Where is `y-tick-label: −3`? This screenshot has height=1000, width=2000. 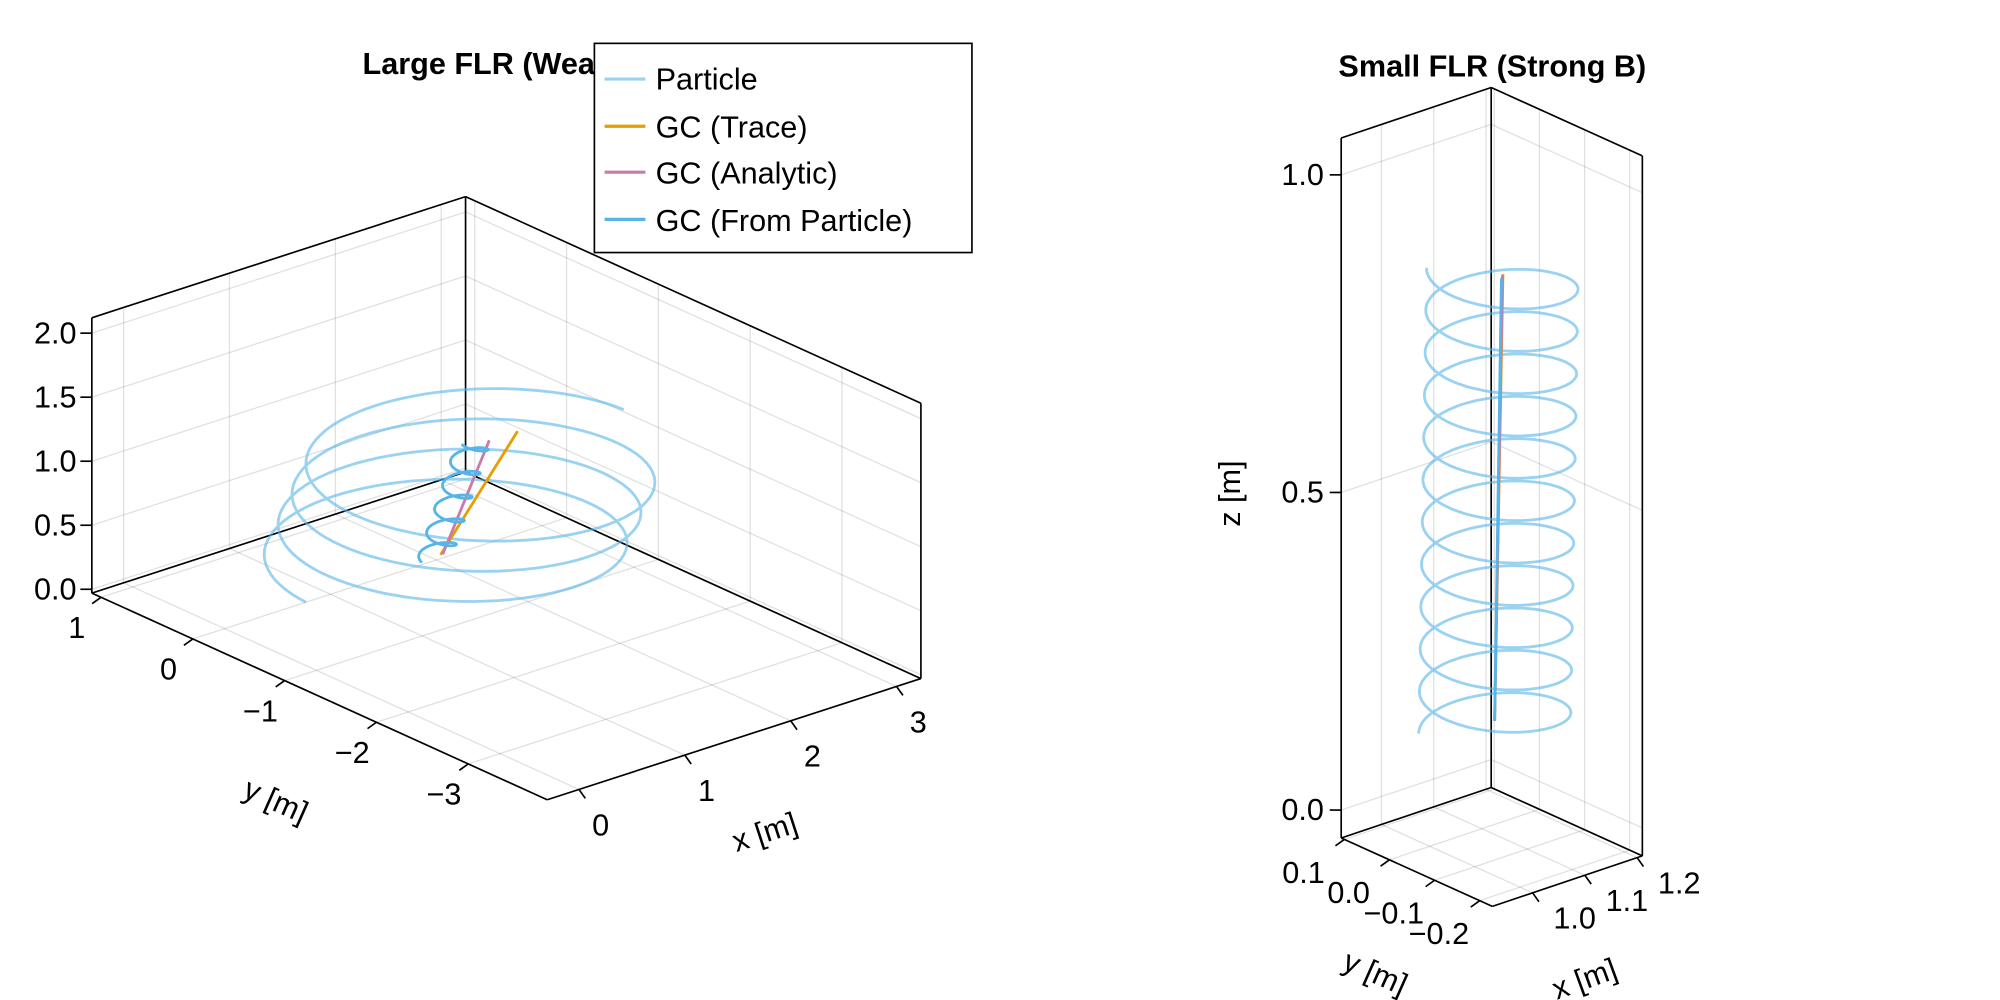 y-tick-label: −3 is located at coordinates (444, 795).